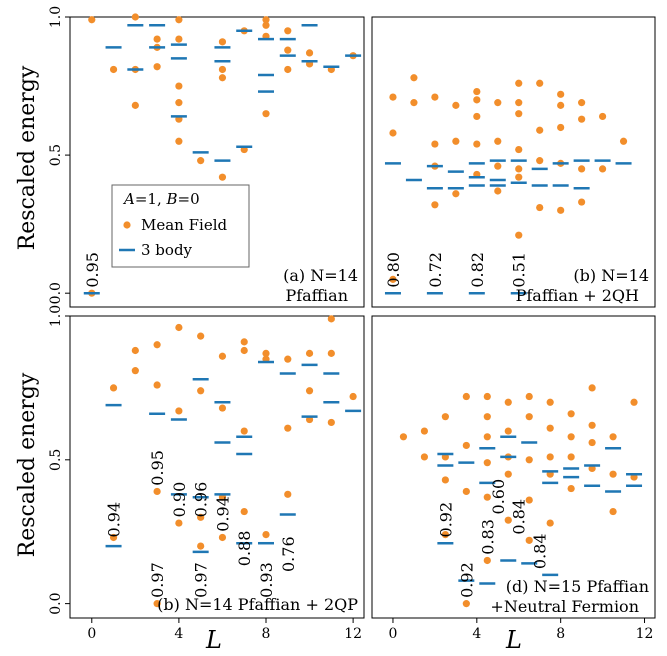  I want to click on overlap-annotation: 0.72, so click(435, 270).